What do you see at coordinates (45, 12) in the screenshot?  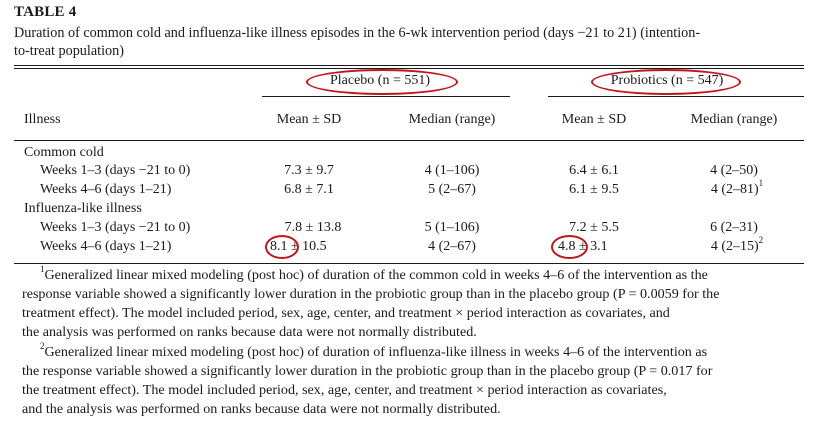 I see `table-label: TABLE 4` at bounding box center [45, 12].